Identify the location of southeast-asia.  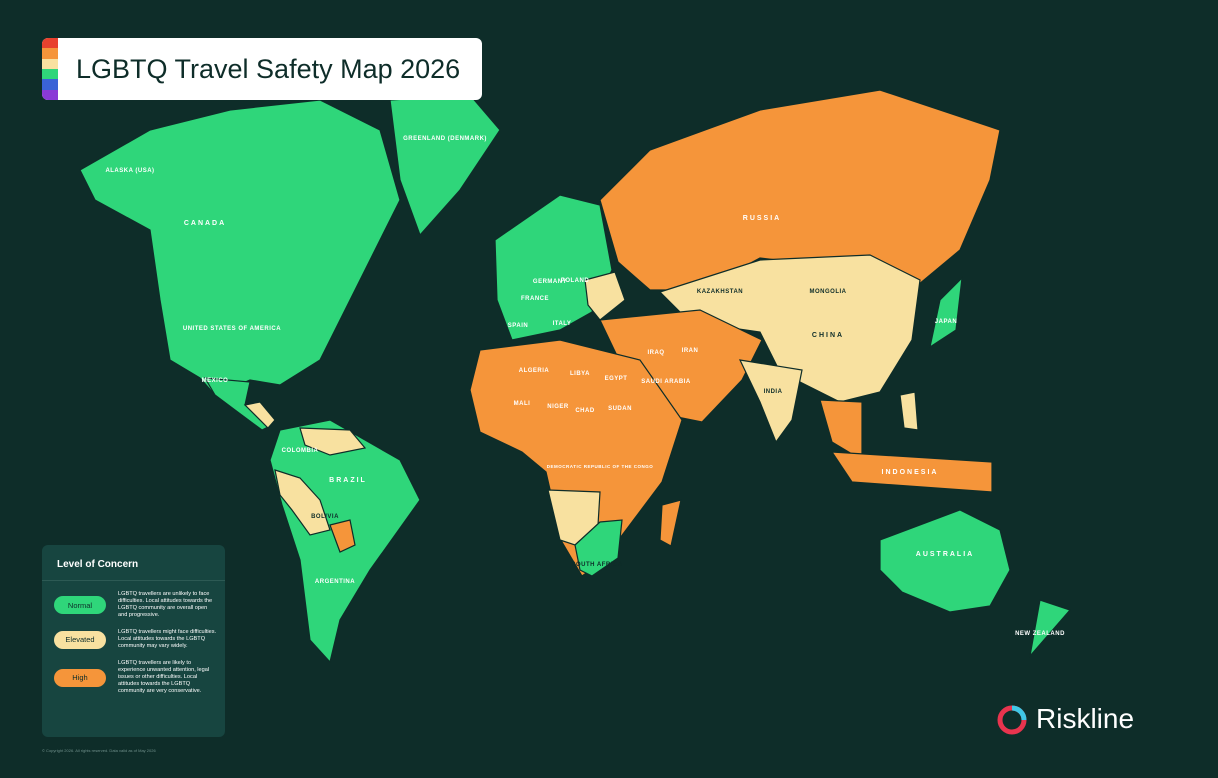
(841, 430).